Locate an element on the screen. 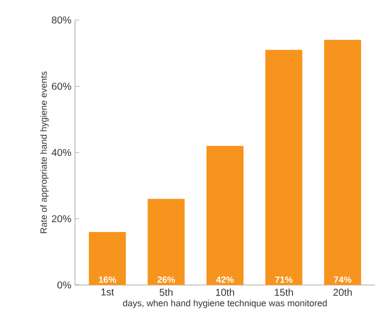 The width and height of the screenshot is (380, 334). data-label: 74% is located at coordinates (343, 279).